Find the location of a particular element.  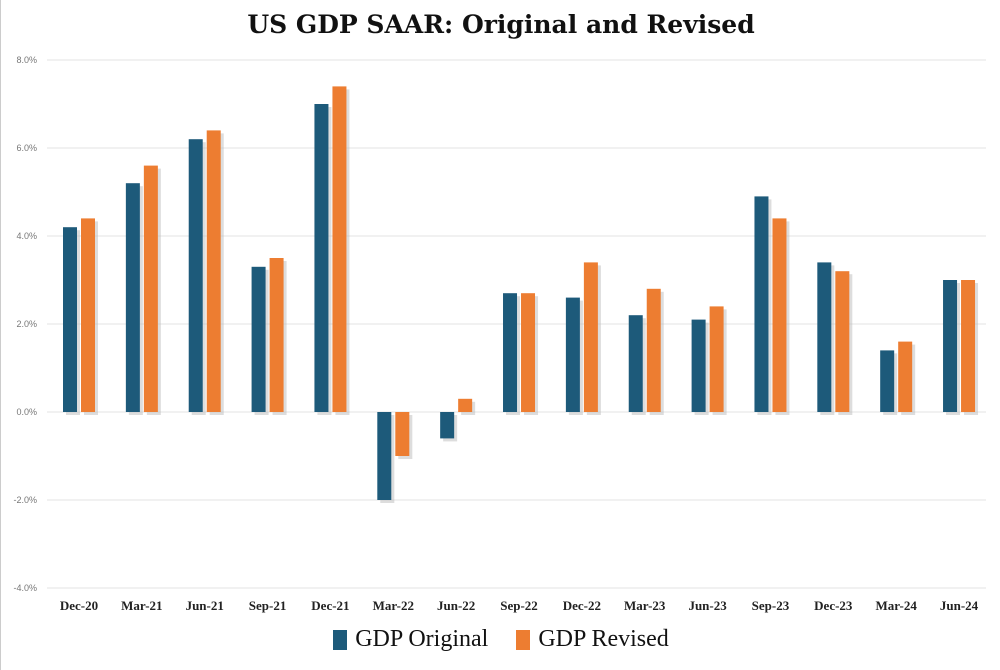

legend-label-original: GDP Original is located at coordinates (422, 639).